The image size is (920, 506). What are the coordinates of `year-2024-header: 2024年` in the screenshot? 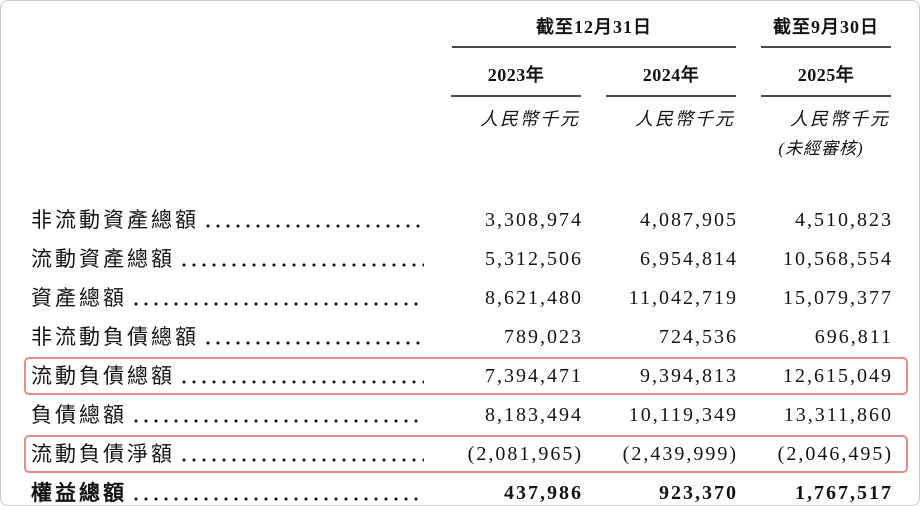 It's located at (671, 79).